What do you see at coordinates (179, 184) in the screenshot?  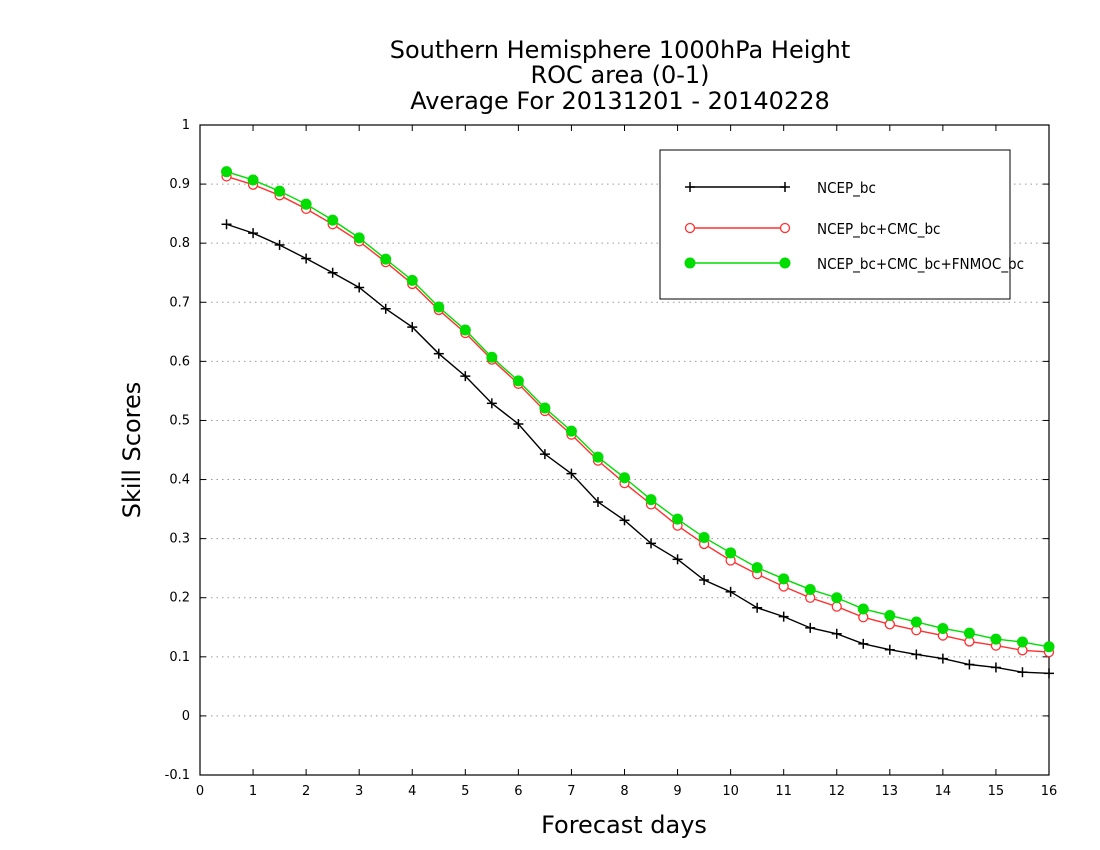 I see `y-tick-label: 0.9` at bounding box center [179, 184].